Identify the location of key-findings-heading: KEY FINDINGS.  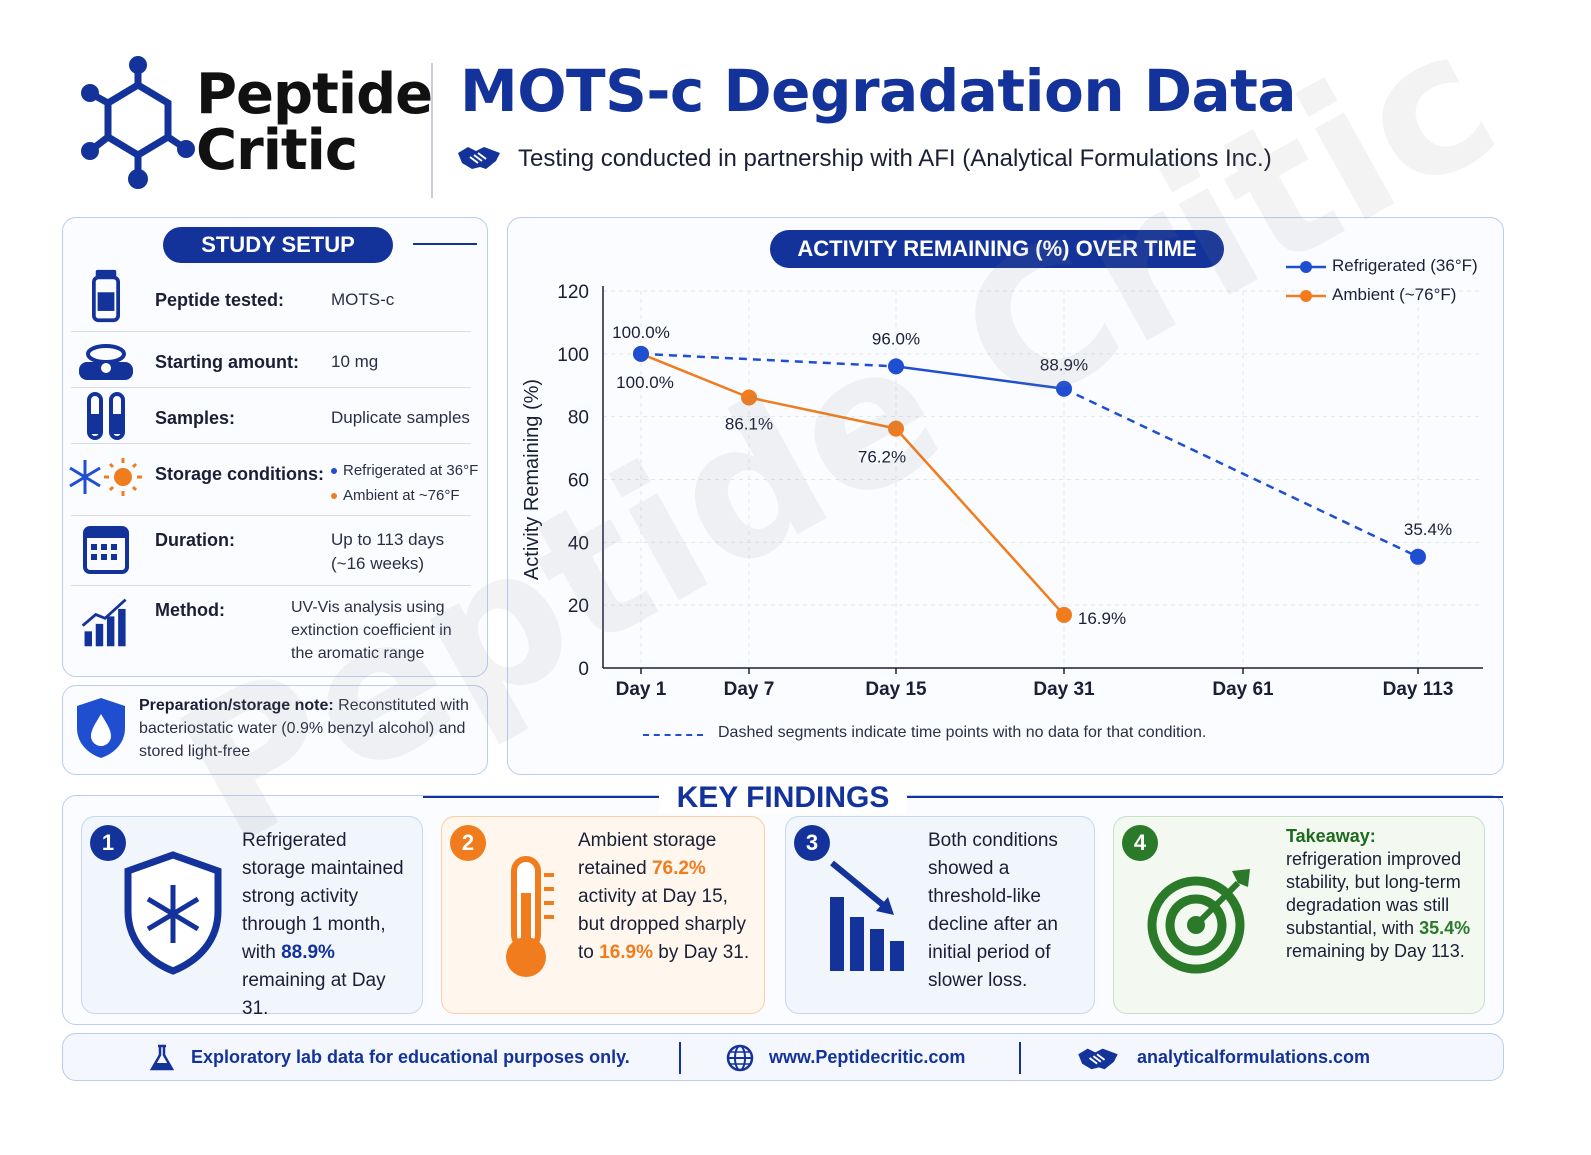
(783, 798).